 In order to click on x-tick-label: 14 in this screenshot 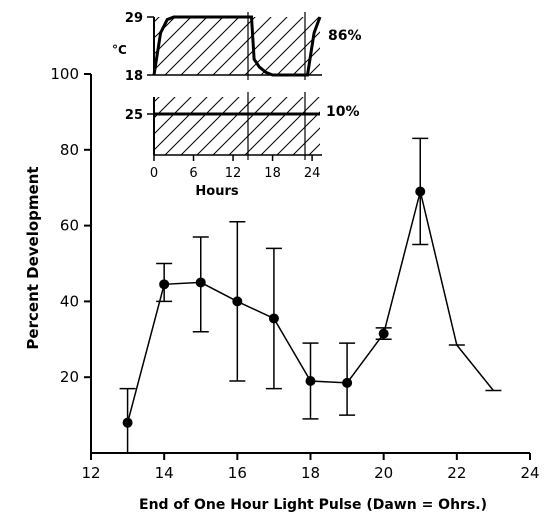, I will do `click(164, 473)`.